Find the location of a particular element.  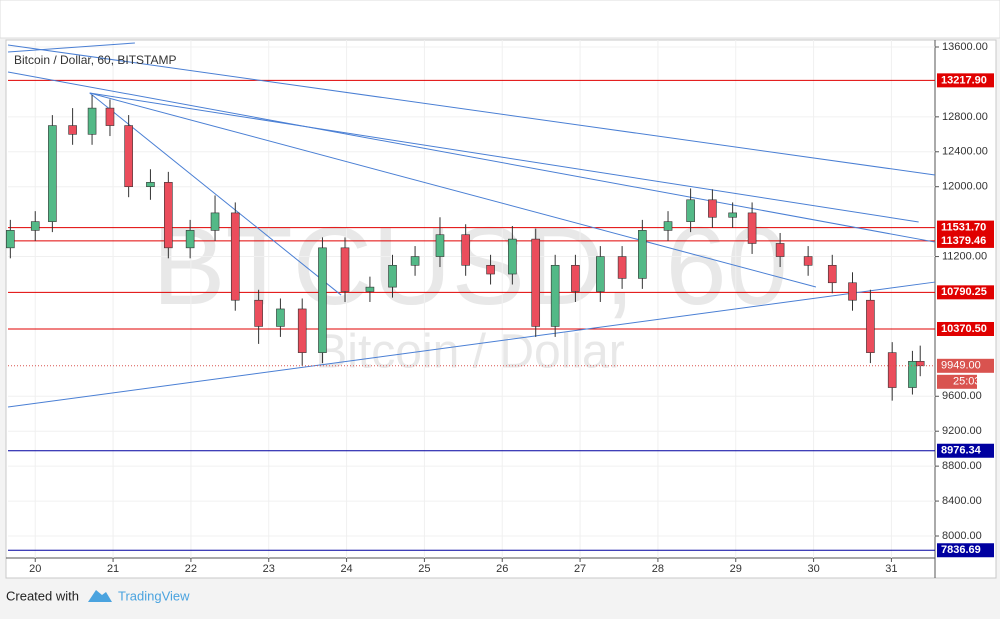

y-tick-label: 8400.00 is located at coordinates (962, 501).